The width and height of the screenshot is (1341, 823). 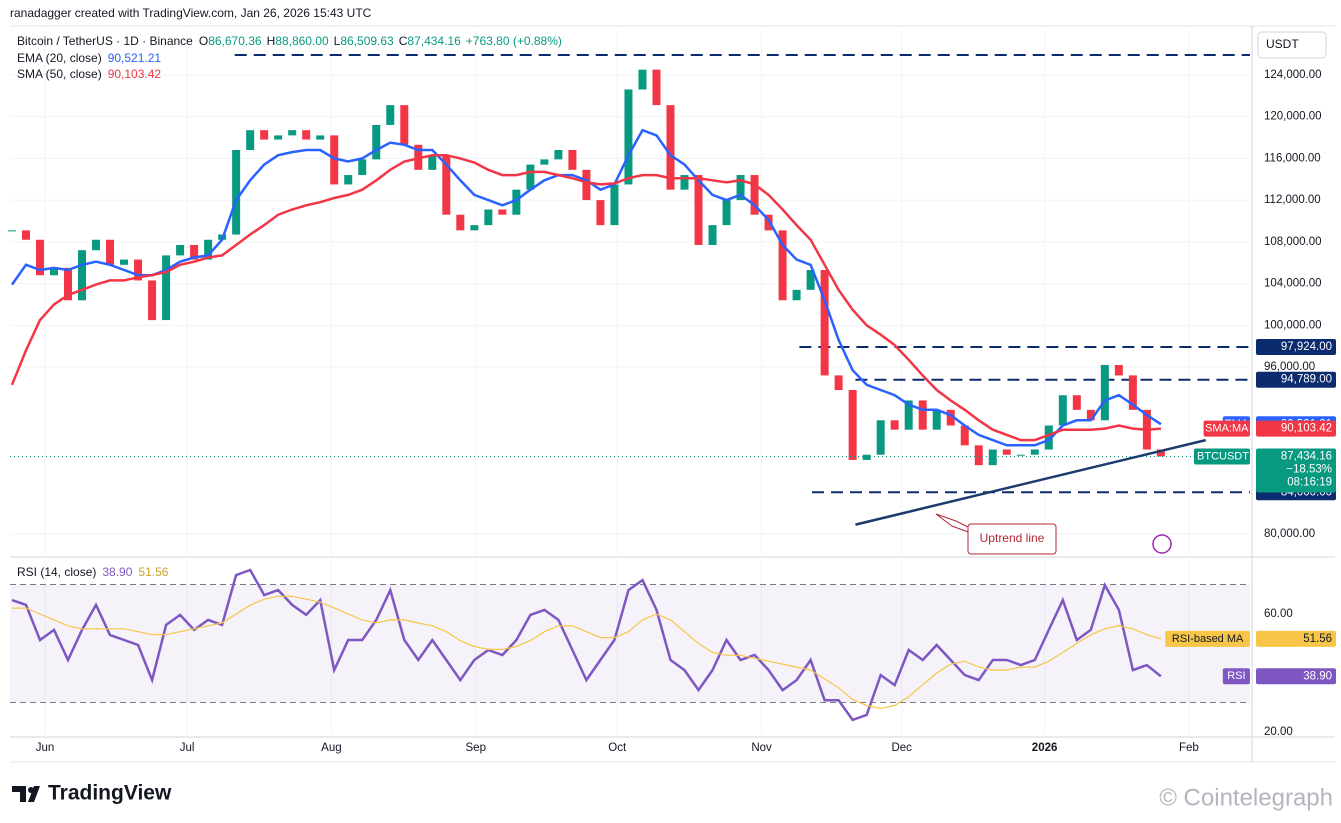 What do you see at coordinates (1278, 732) in the screenshot?
I see `rsi-tick-label: 20.00` at bounding box center [1278, 732].